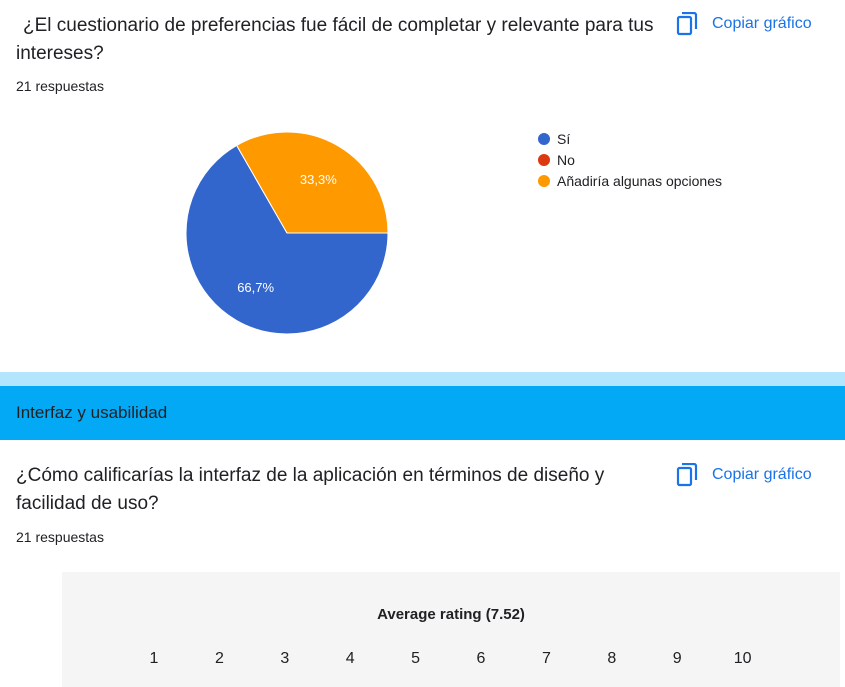 This screenshot has height=687, width=845. I want to click on pie-data-label-2: 33,3%, so click(318, 179).